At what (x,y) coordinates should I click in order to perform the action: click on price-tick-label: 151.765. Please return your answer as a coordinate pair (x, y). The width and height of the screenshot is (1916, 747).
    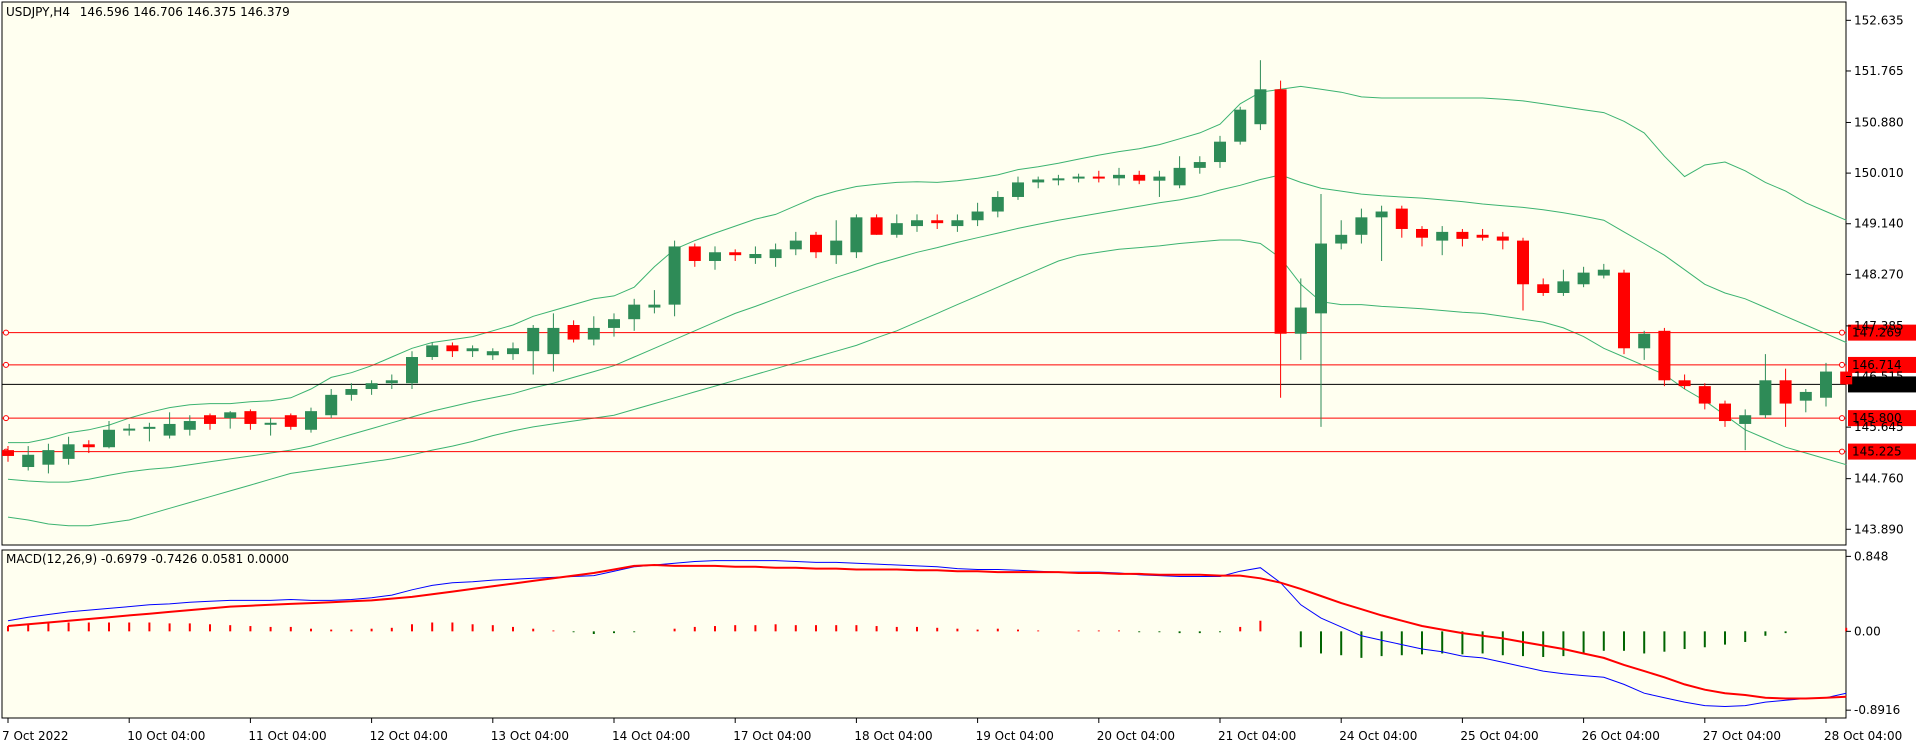
    Looking at the image, I should click on (1879, 71).